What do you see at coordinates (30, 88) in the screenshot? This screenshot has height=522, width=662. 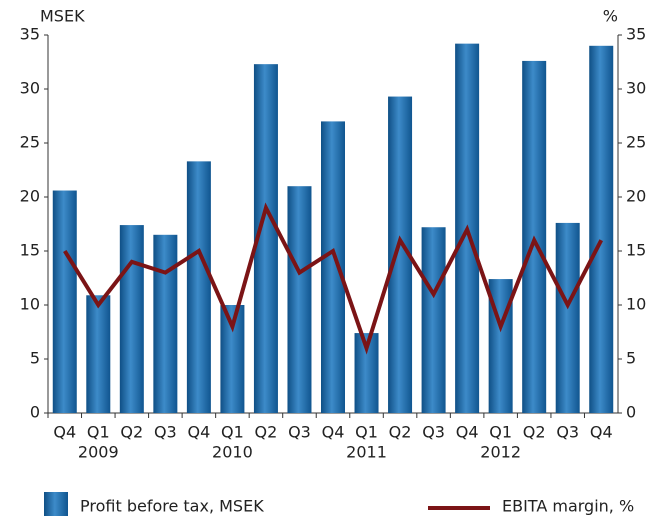 I see `y-tick-label: 30` at bounding box center [30, 88].